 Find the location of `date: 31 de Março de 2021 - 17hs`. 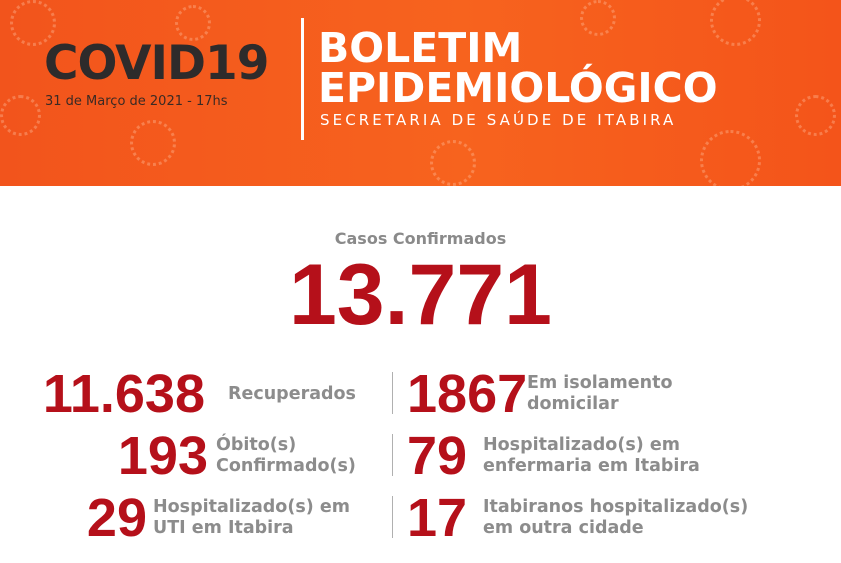

date: 31 de Março de 2021 - 17hs is located at coordinates (136, 101).